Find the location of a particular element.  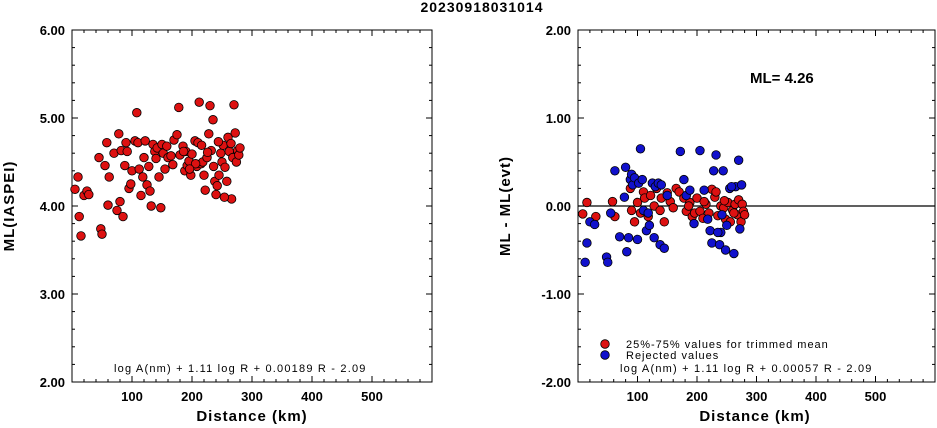

x-tick-label: 300 is located at coordinates (252, 396).